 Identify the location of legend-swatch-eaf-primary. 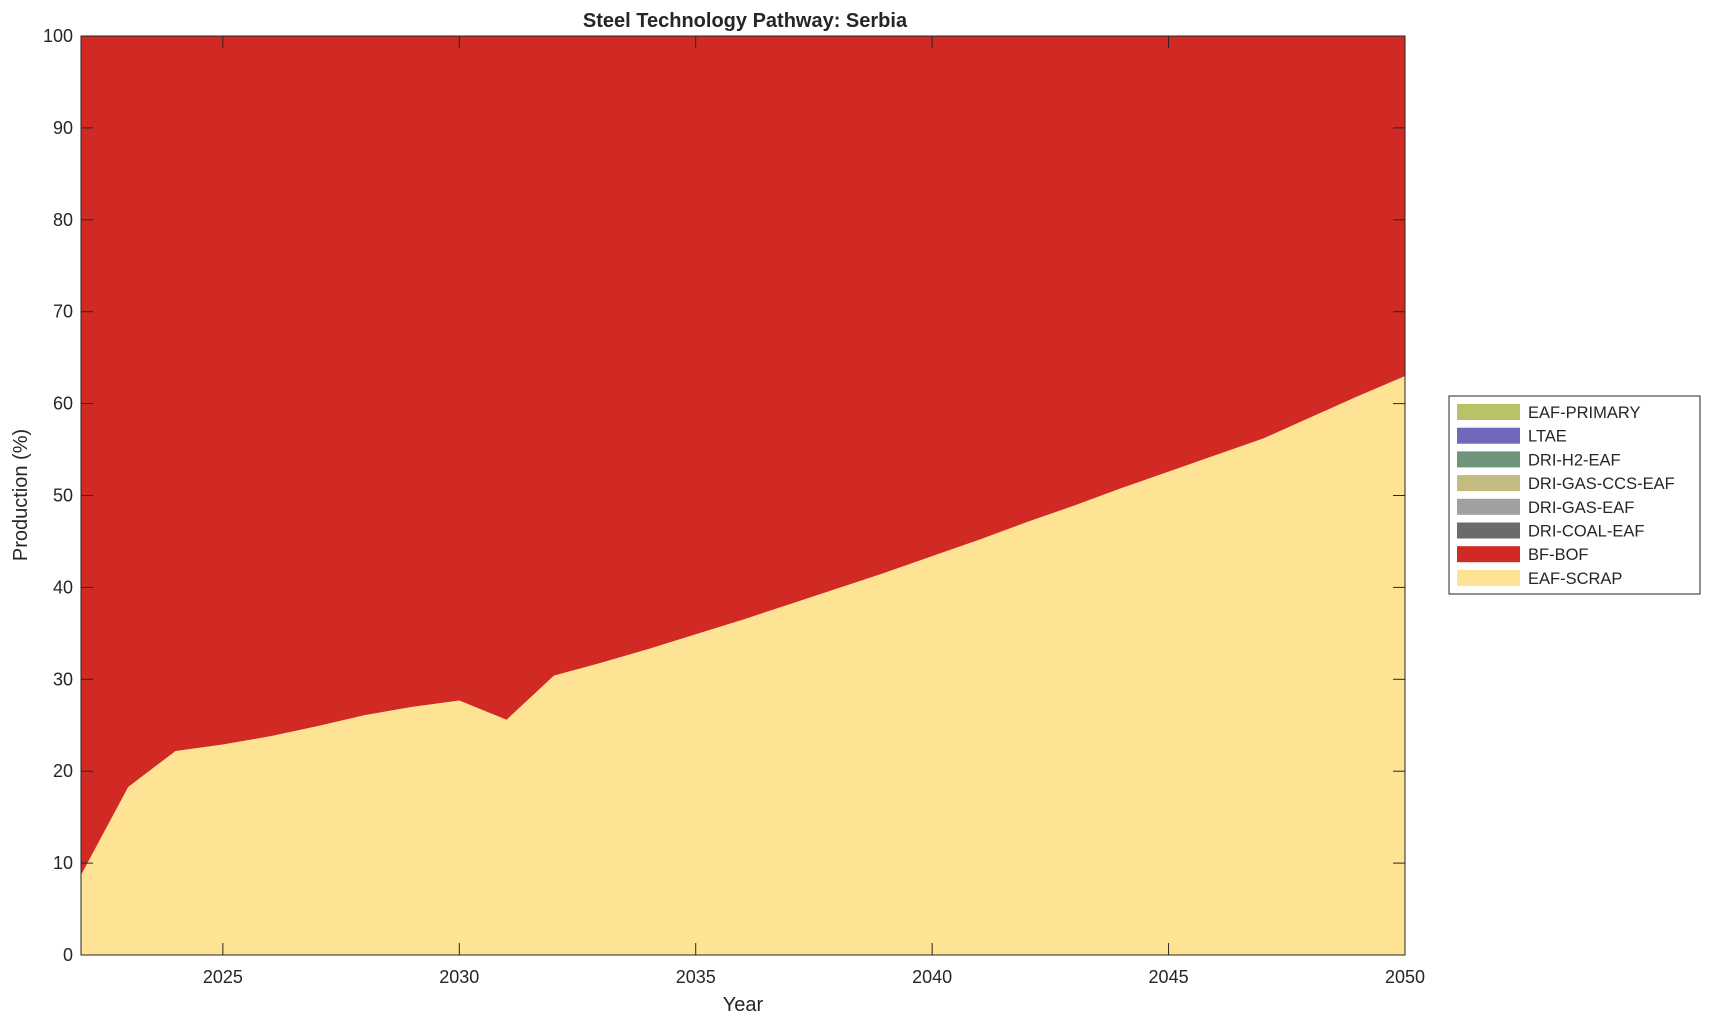
(1488, 412).